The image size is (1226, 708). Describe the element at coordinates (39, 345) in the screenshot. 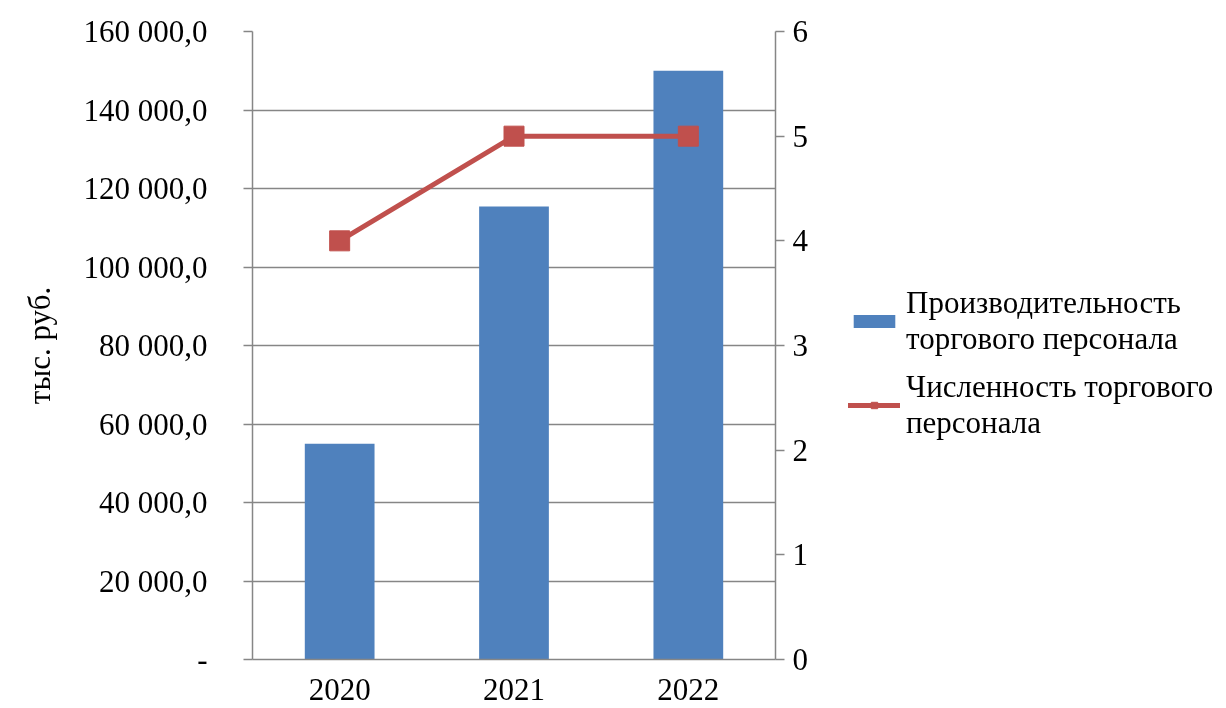

I see `y-axis-title: тыс. руб.` at that location.